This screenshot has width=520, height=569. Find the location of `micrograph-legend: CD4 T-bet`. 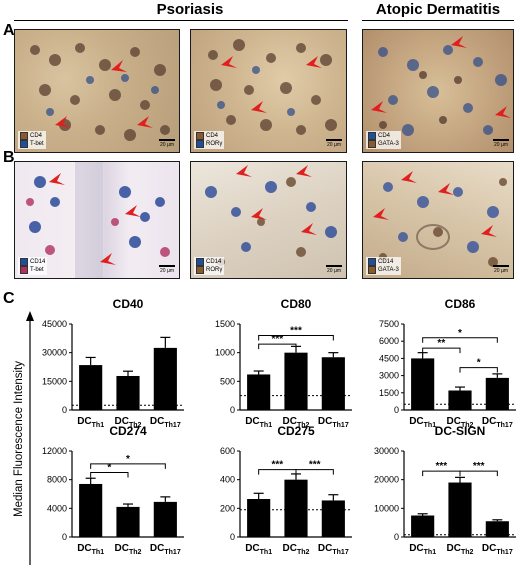

micrograph-legend: CD4 T-bet is located at coordinates (32, 140).